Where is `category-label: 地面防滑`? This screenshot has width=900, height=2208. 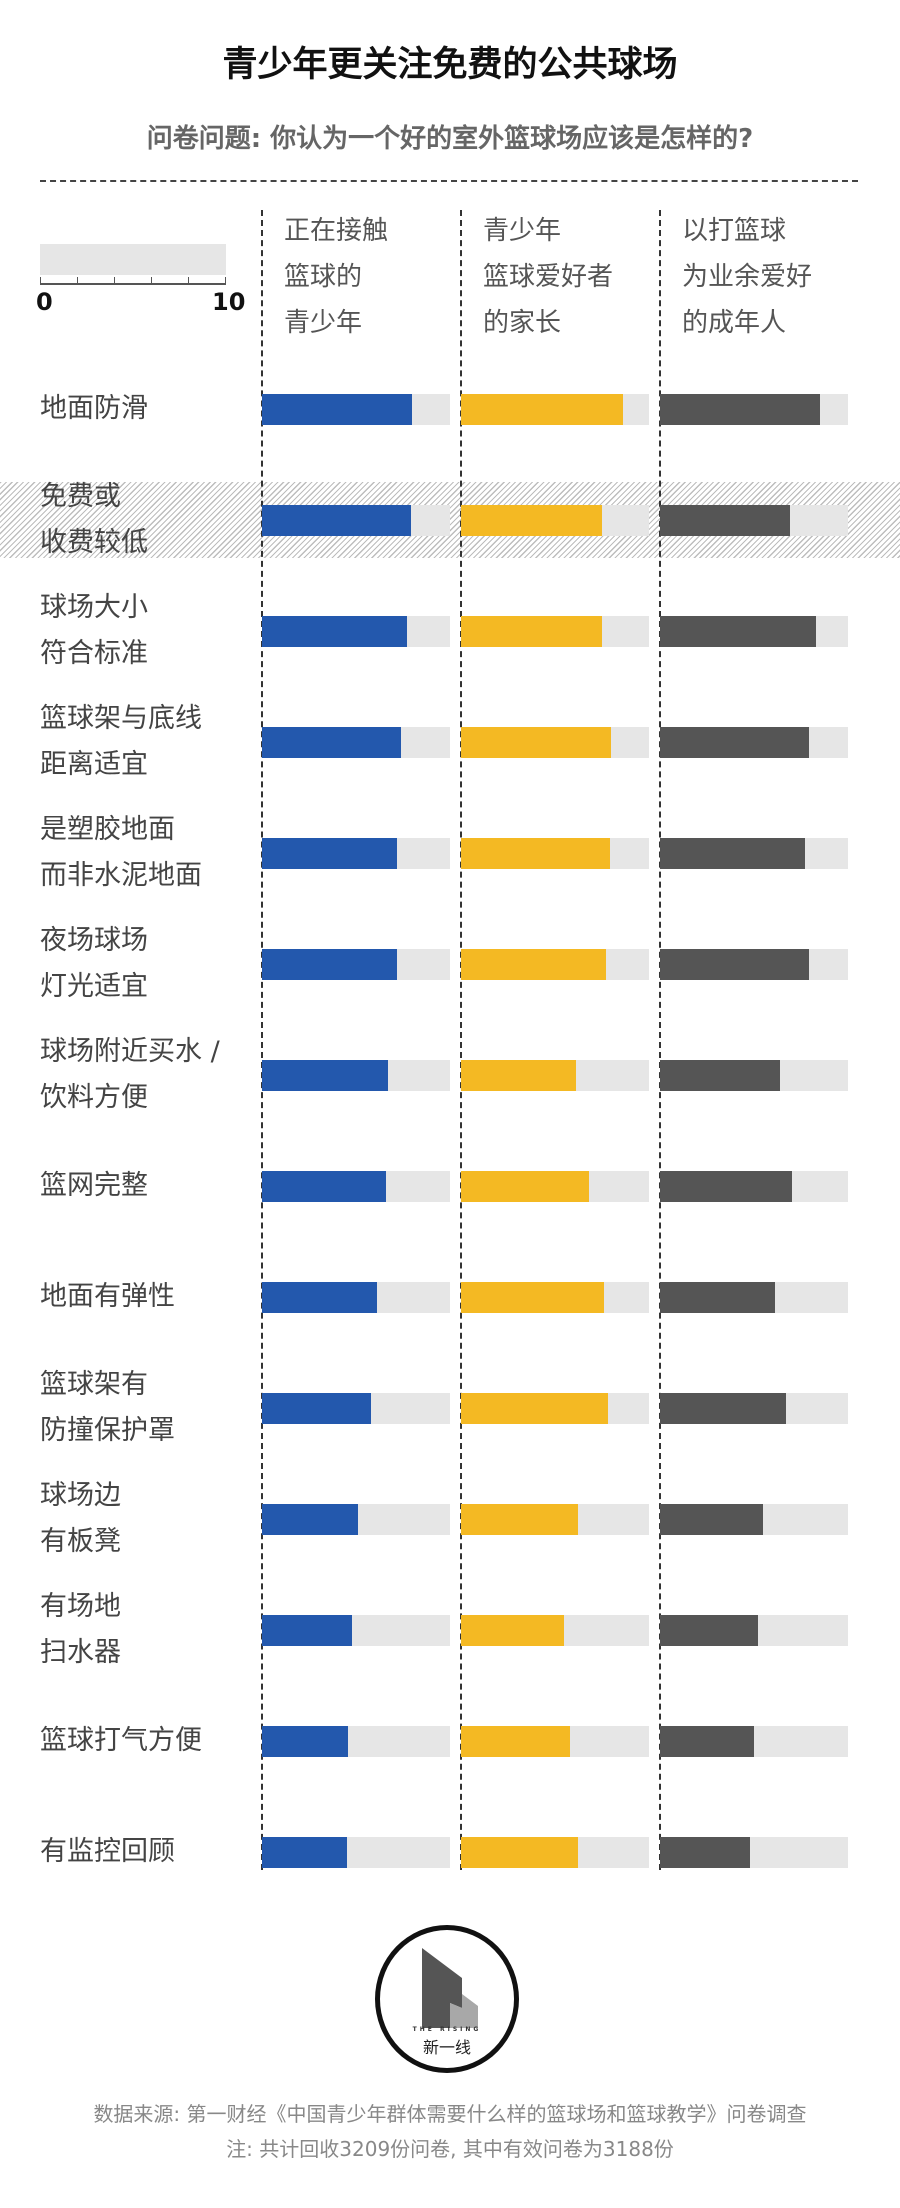
category-label: 地面防滑 is located at coordinates (94, 409).